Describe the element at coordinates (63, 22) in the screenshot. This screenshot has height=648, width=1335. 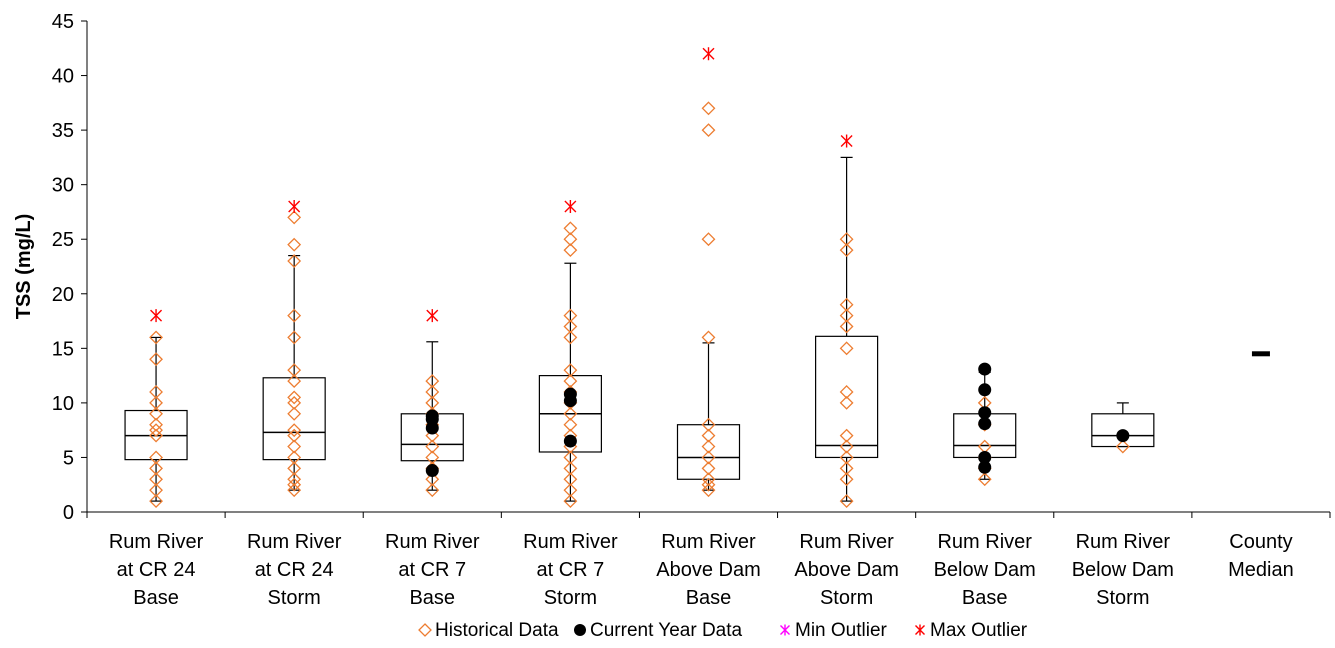
I see `y-tick-label: 45` at that location.